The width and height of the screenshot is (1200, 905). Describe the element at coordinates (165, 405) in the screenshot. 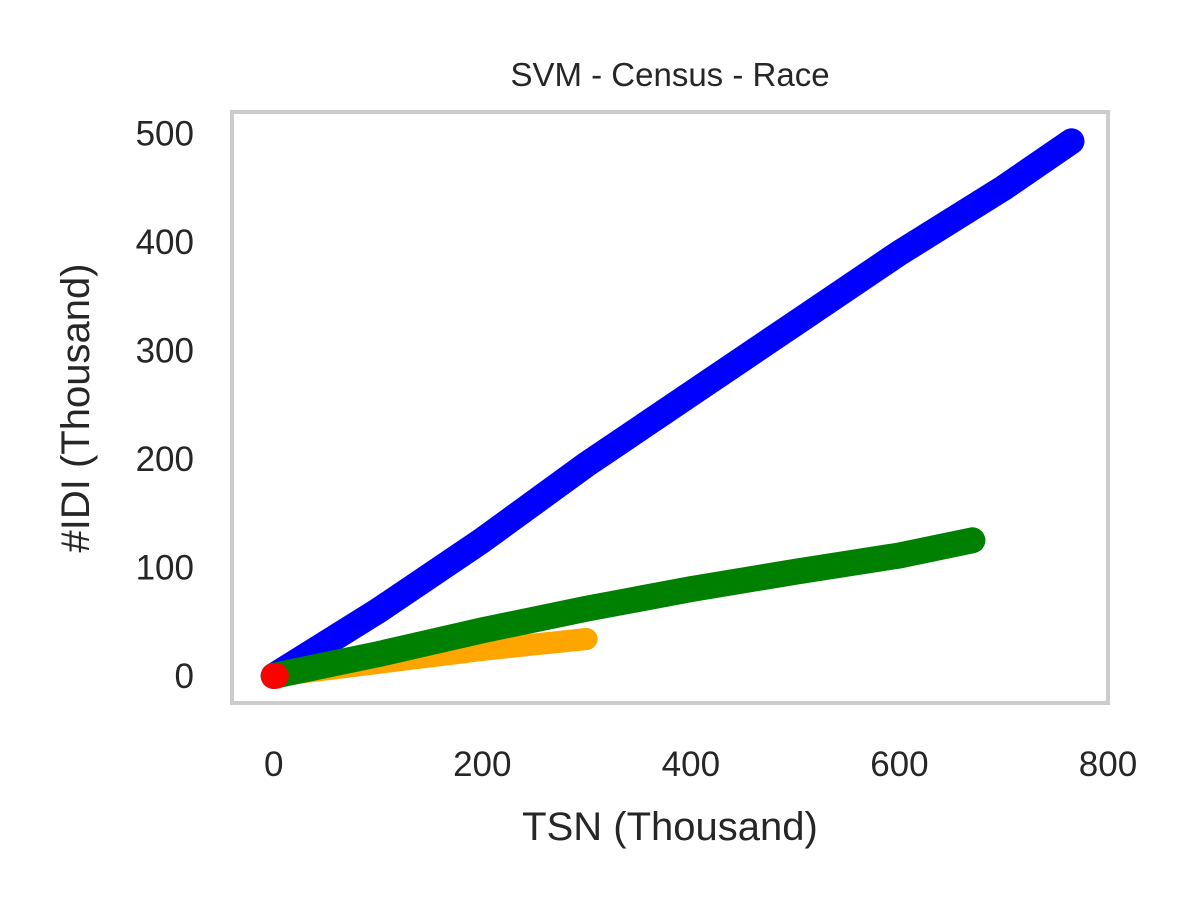

I see `y-tick-labels: 0 100 200 300 400 500` at that location.